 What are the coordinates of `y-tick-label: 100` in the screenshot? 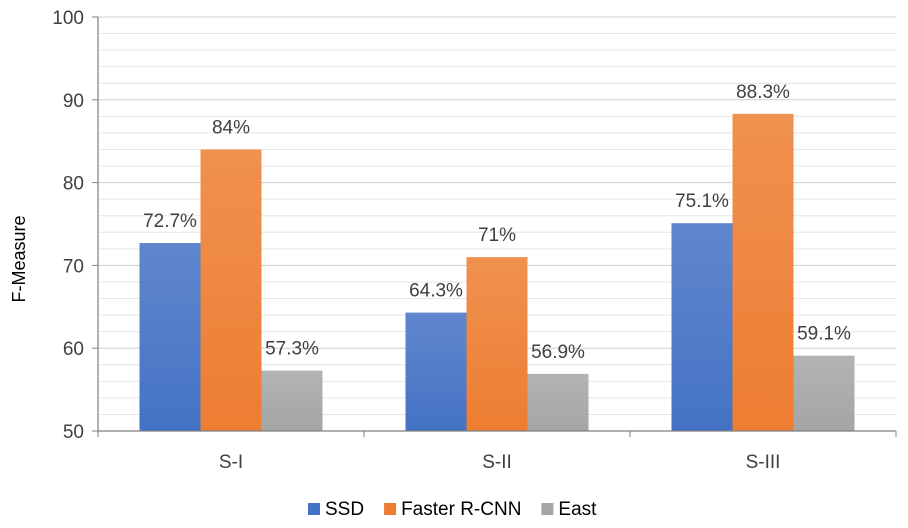 It's located at (68, 18).